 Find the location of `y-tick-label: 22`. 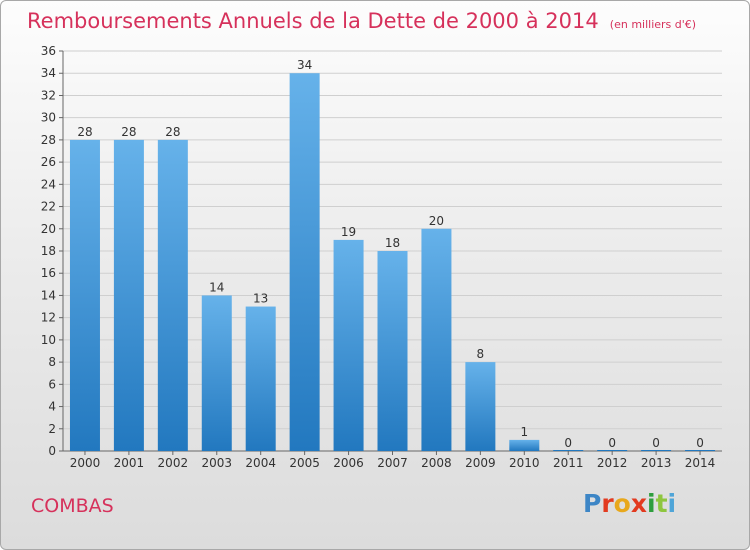

y-tick-label: 22 is located at coordinates (48, 207).